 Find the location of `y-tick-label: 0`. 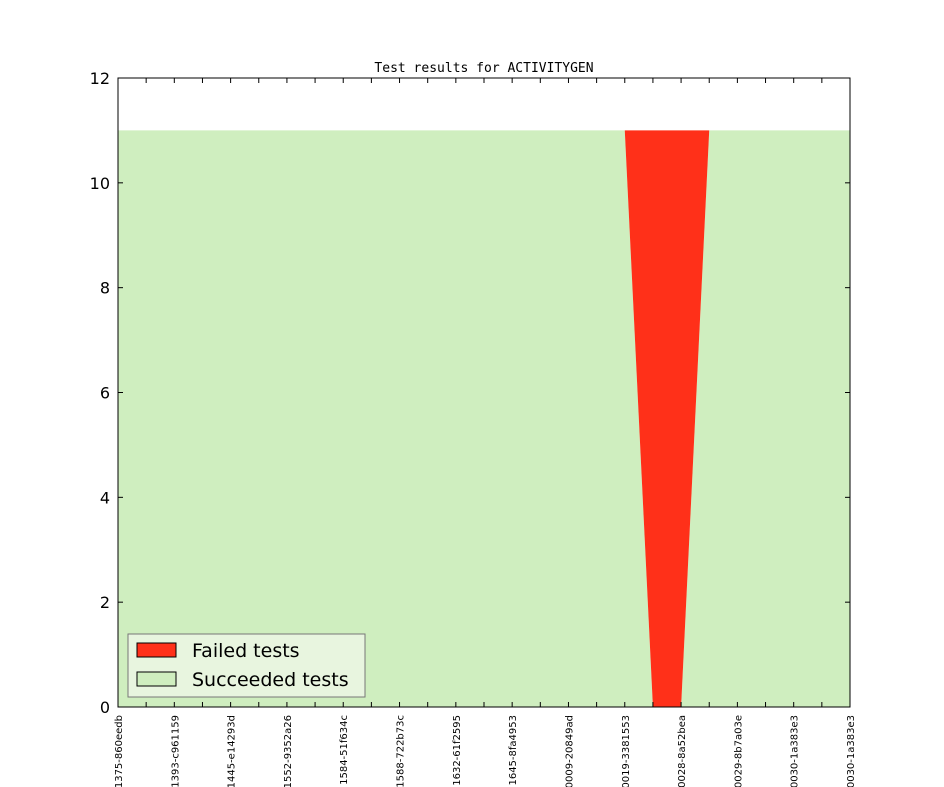

y-tick-label: 0 is located at coordinates (105, 707).